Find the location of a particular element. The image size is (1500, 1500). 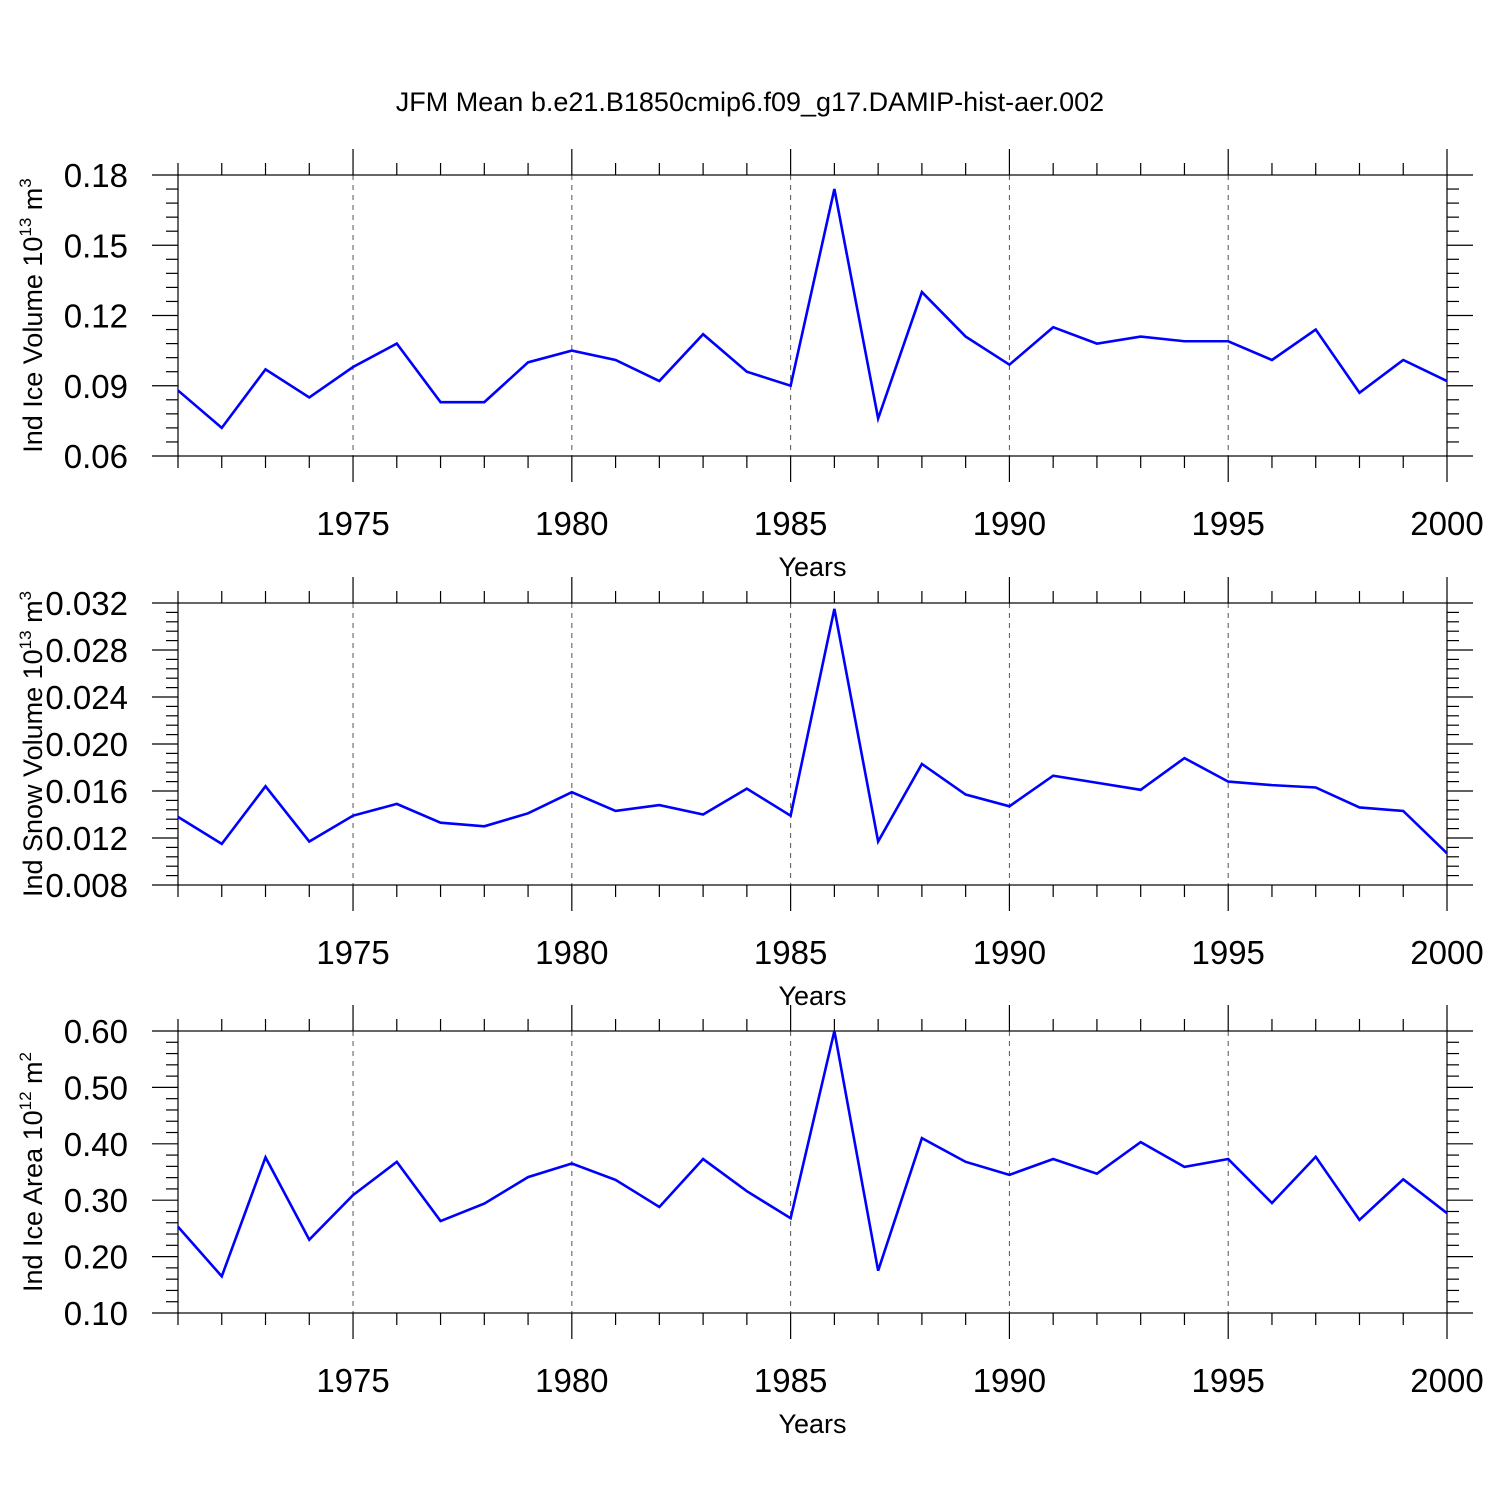

y-axis-label: Ind Ice Area 1012 m2 is located at coordinates (32, 1172).